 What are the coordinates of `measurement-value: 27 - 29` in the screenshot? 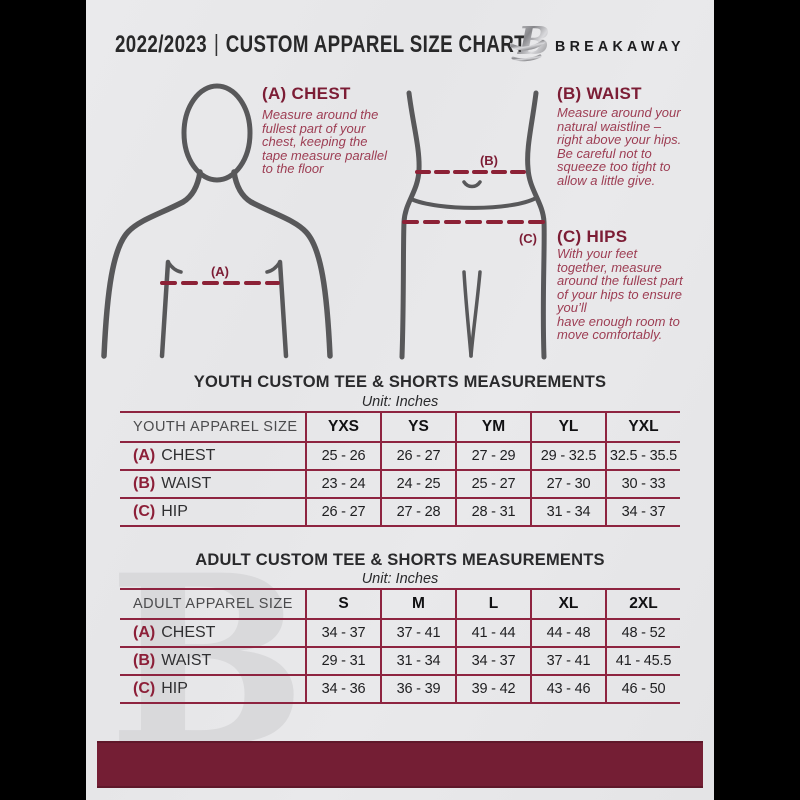 It's located at (492, 456).